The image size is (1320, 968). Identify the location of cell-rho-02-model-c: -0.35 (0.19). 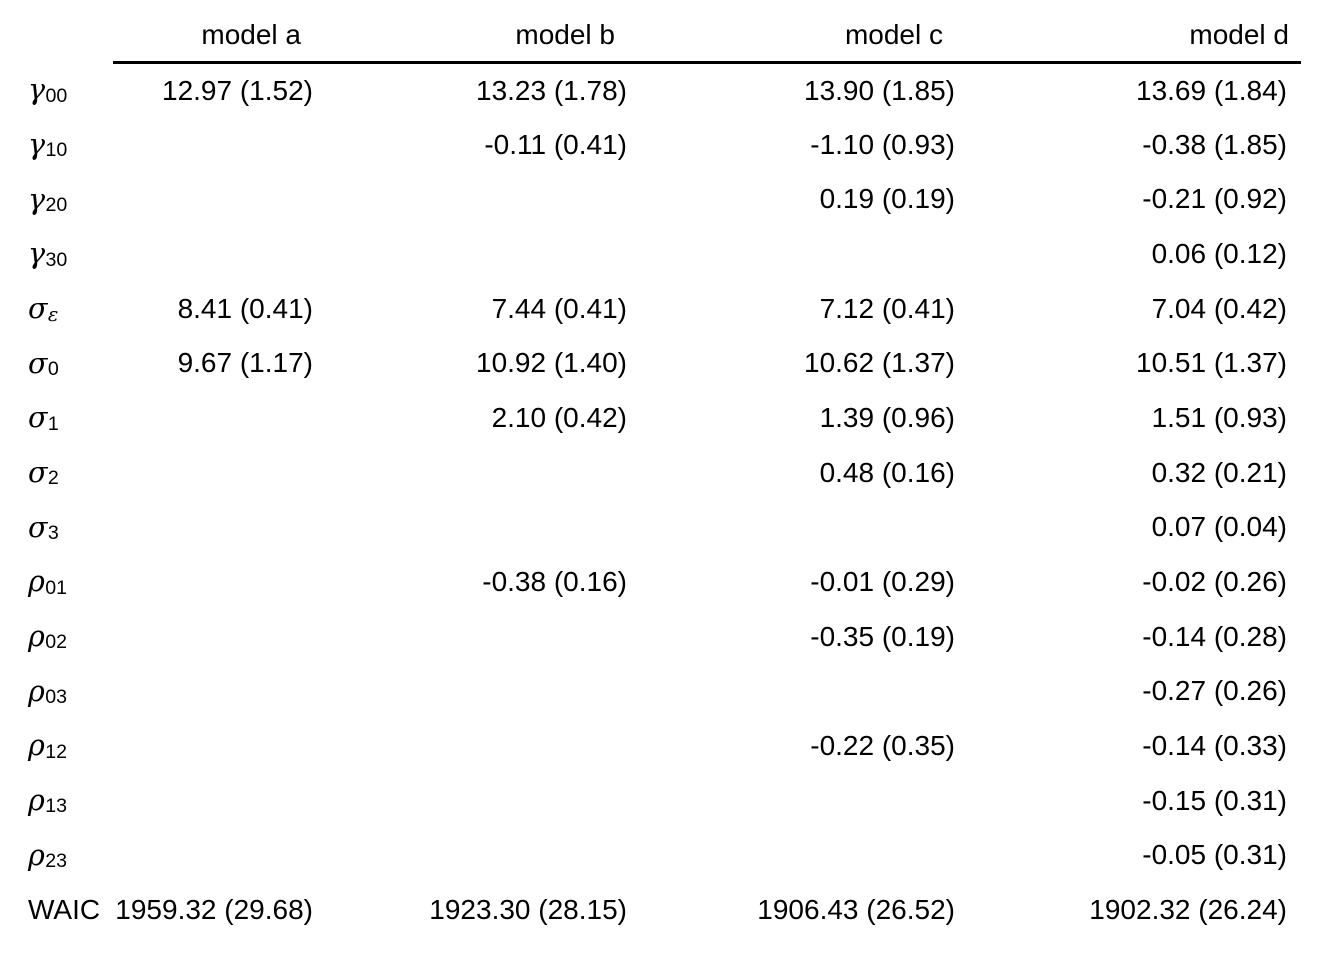
(882, 636).